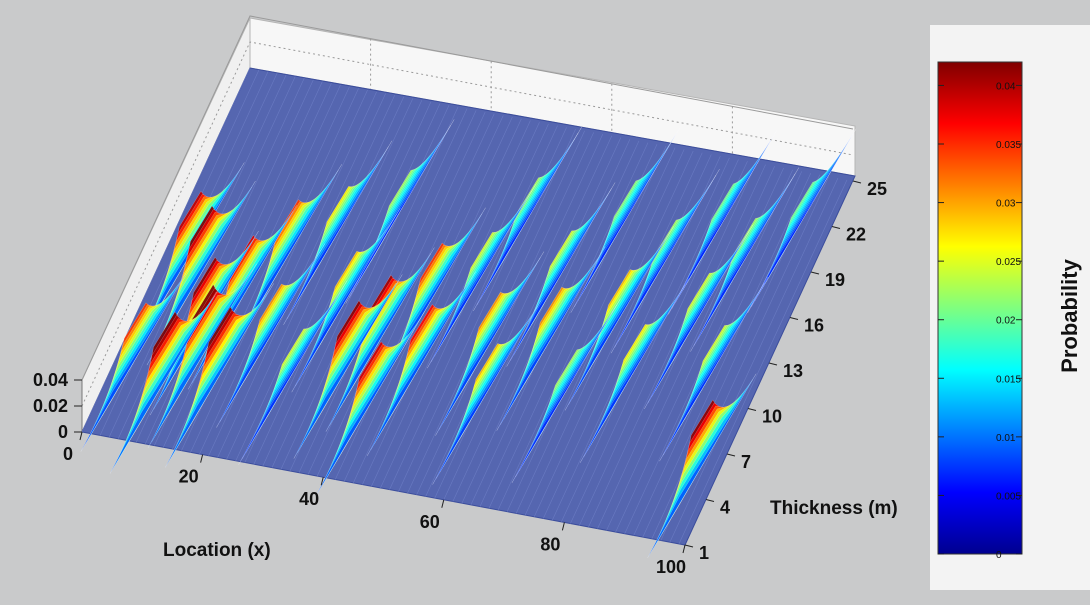 The width and height of the screenshot is (1090, 605). What do you see at coordinates (835, 280) in the screenshot?
I see `y-tick-label: 19` at bounding box center [835, 280].